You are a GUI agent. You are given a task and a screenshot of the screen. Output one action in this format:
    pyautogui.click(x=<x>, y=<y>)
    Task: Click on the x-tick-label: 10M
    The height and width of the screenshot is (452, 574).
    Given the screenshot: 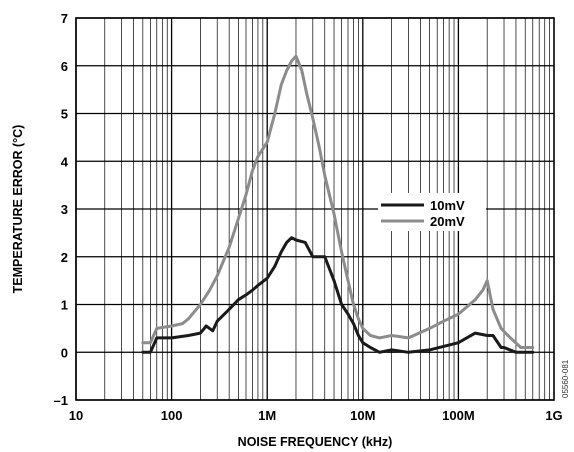 What is the action you would take?
    pyautogui.click(x=362, y=415)
    